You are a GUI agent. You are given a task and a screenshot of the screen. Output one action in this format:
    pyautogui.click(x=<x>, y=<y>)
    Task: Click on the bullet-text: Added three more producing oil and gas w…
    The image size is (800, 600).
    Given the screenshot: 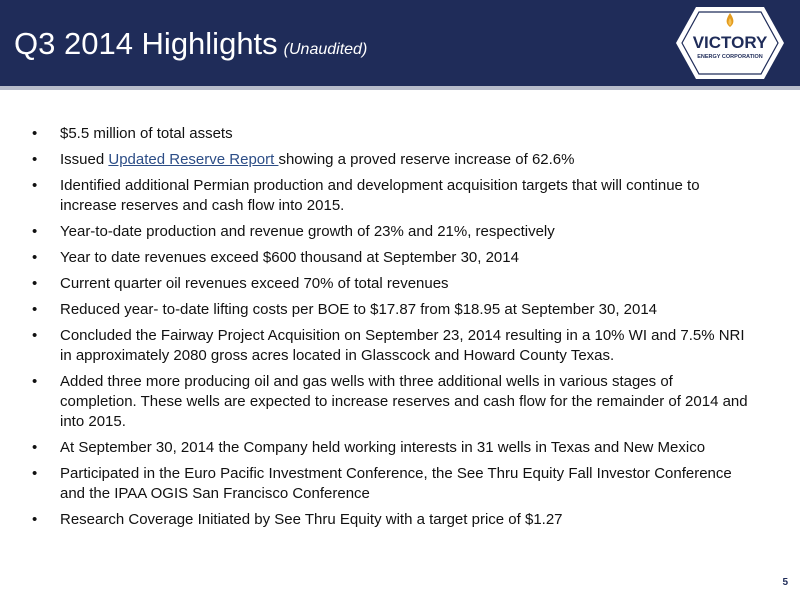 What is the action you would take?
    pyautogui.click(x=404, y=401)
    